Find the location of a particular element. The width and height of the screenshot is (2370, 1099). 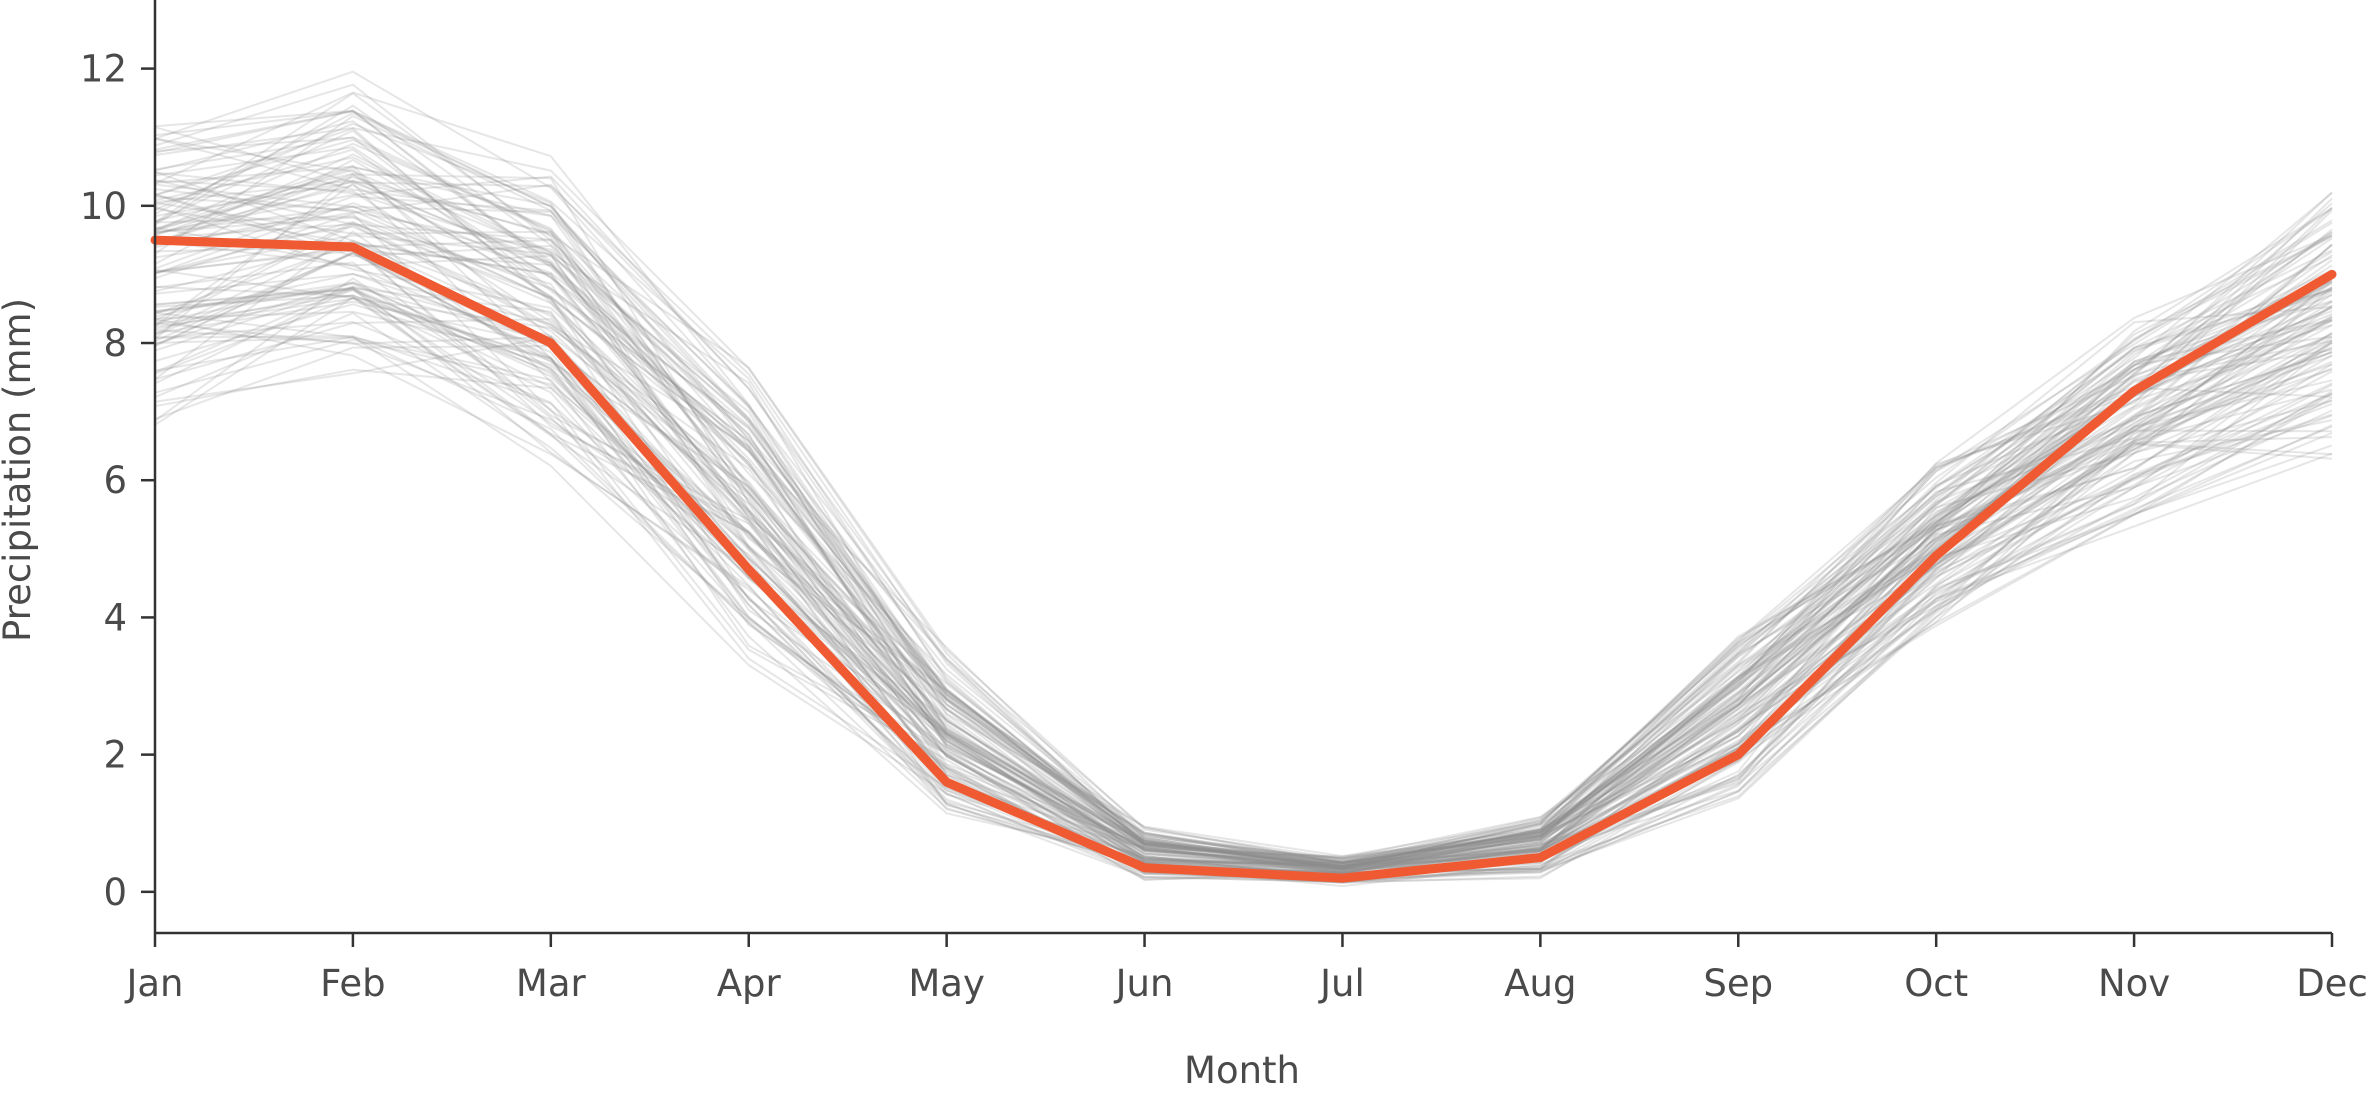

x-tick-label-feb: Feb is located at coordinates (353, 983).